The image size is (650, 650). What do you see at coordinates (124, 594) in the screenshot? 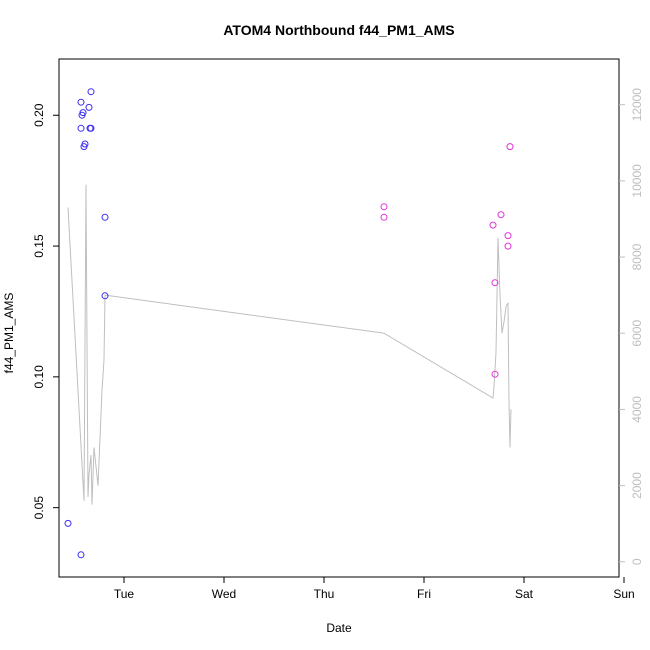
I see `x-tick-label: Tue` at bounding box center [124, 594].